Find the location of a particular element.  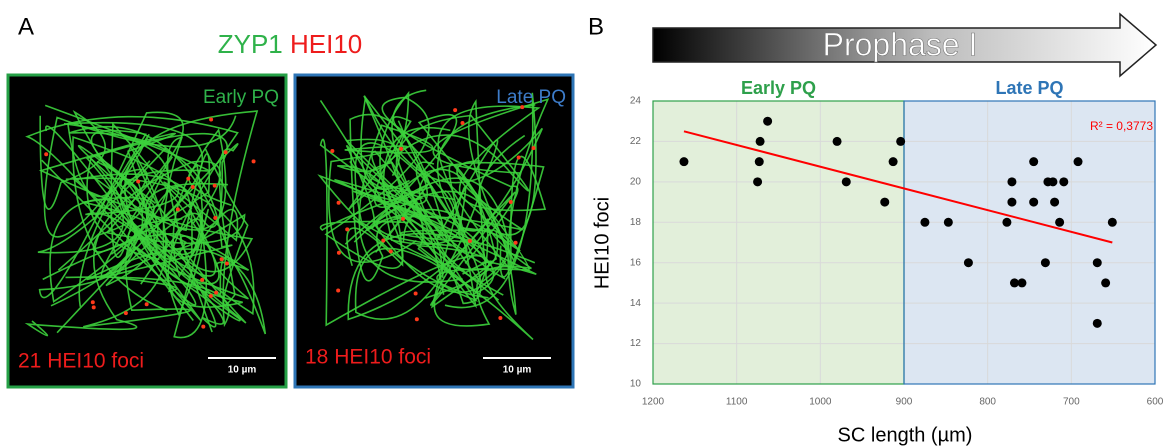

y-tick-label: 22 is located at coordinates (636, 141).